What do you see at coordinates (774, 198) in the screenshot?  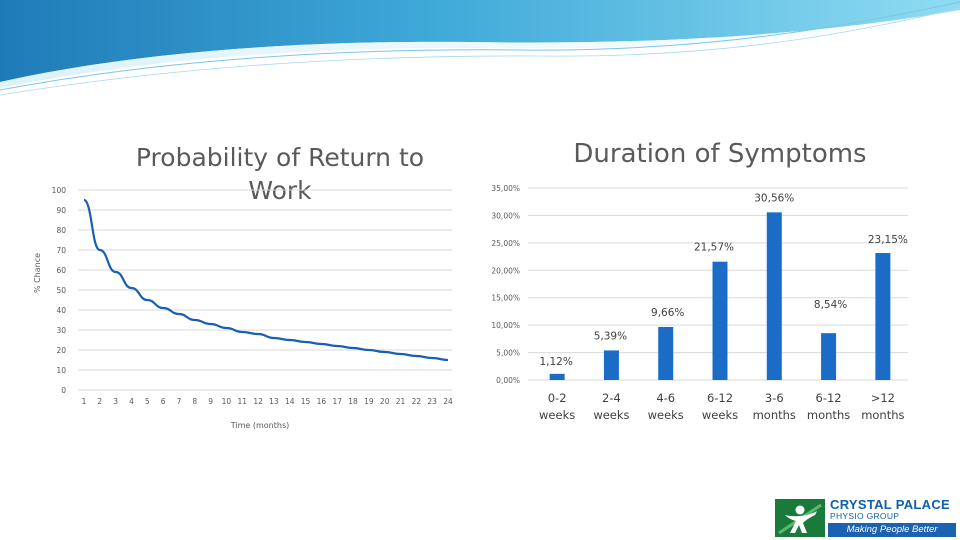 I see `data-label: 30,56%` at bounding box center [774, 198].